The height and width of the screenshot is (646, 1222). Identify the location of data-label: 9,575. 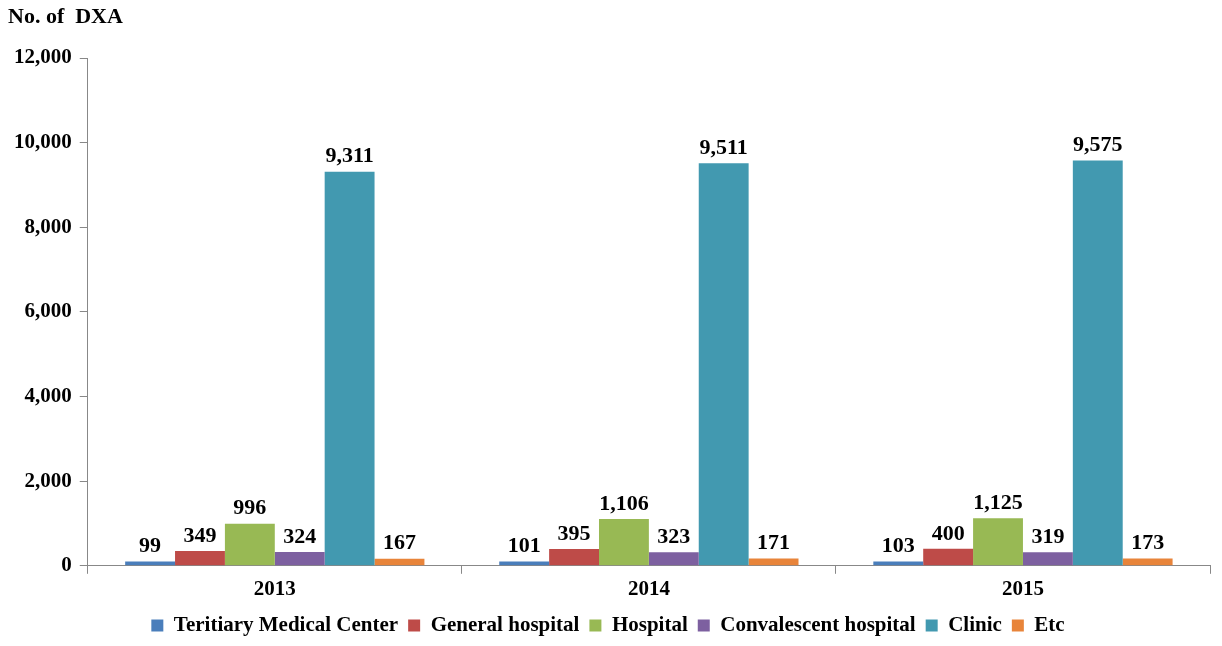
(1098, 144).